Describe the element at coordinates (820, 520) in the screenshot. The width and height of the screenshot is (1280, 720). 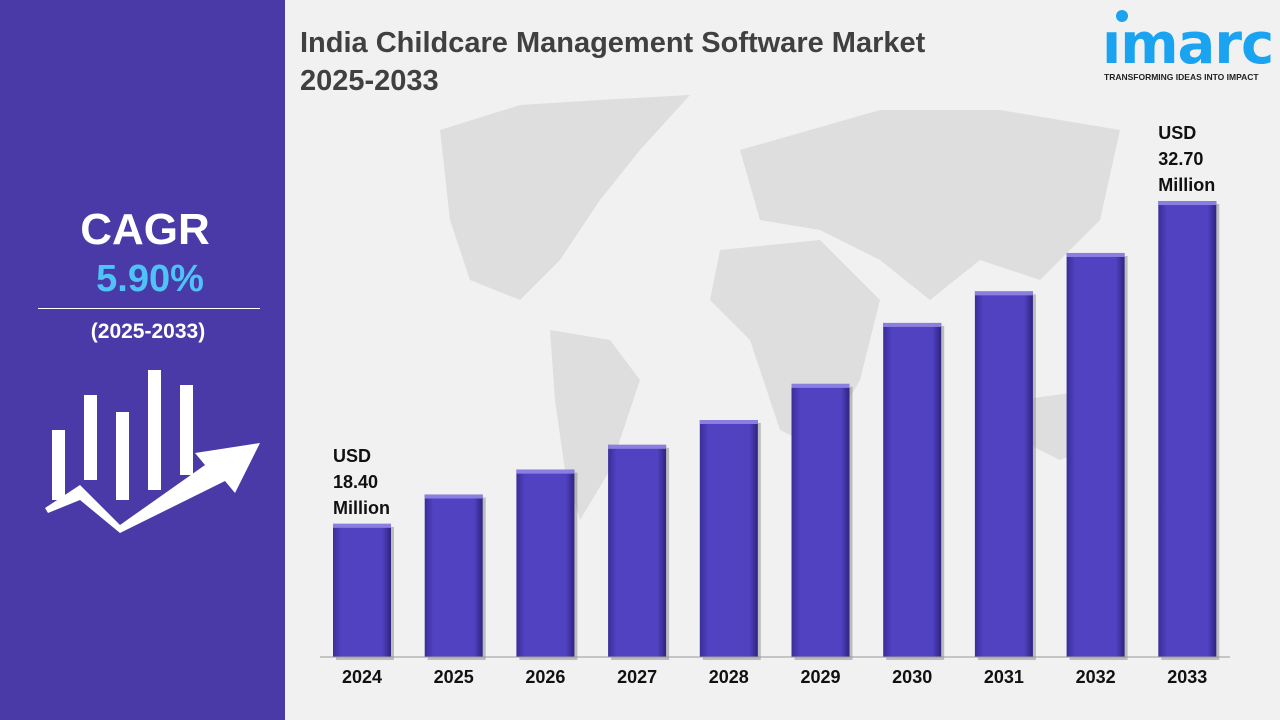
I see `bar-2029` at that location.